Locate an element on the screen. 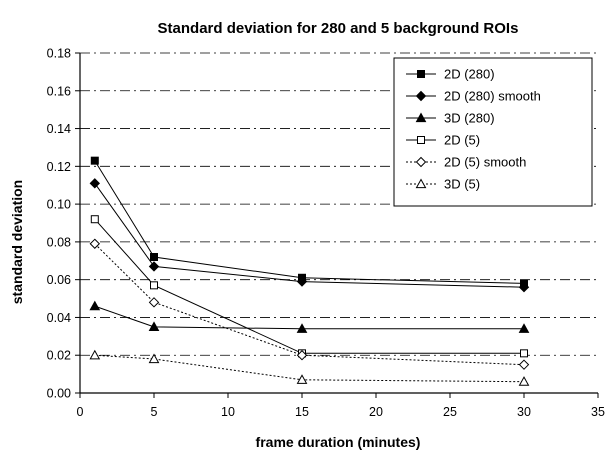  x-axis-label: frame duration (minutes) is located at coordinates (338, 442).